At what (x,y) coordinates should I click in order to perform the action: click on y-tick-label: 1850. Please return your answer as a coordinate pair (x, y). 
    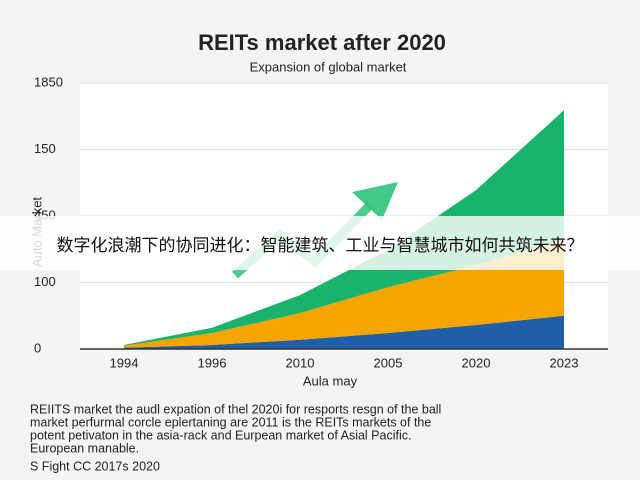
    Looking at the image, I should click on (48, 81).